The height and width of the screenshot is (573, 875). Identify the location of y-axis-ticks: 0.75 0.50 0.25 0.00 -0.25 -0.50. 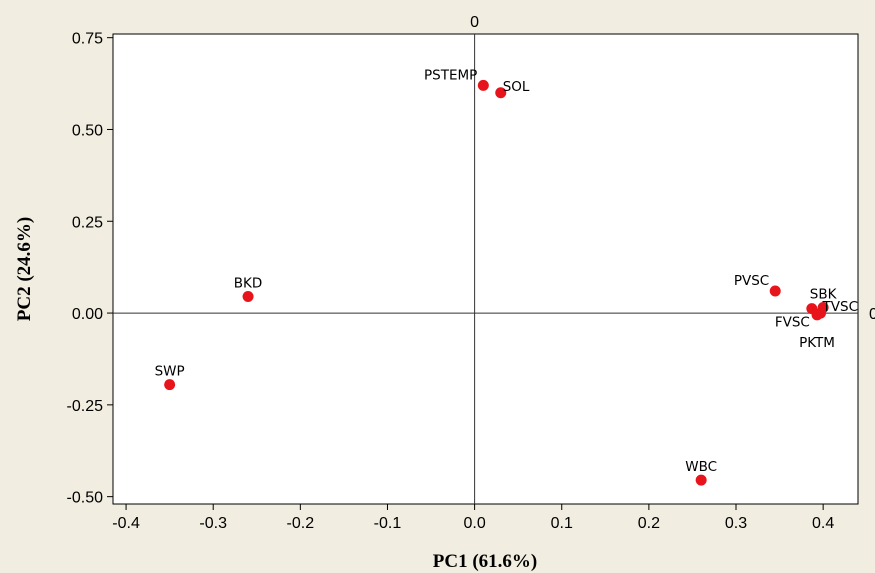
(90, 269).